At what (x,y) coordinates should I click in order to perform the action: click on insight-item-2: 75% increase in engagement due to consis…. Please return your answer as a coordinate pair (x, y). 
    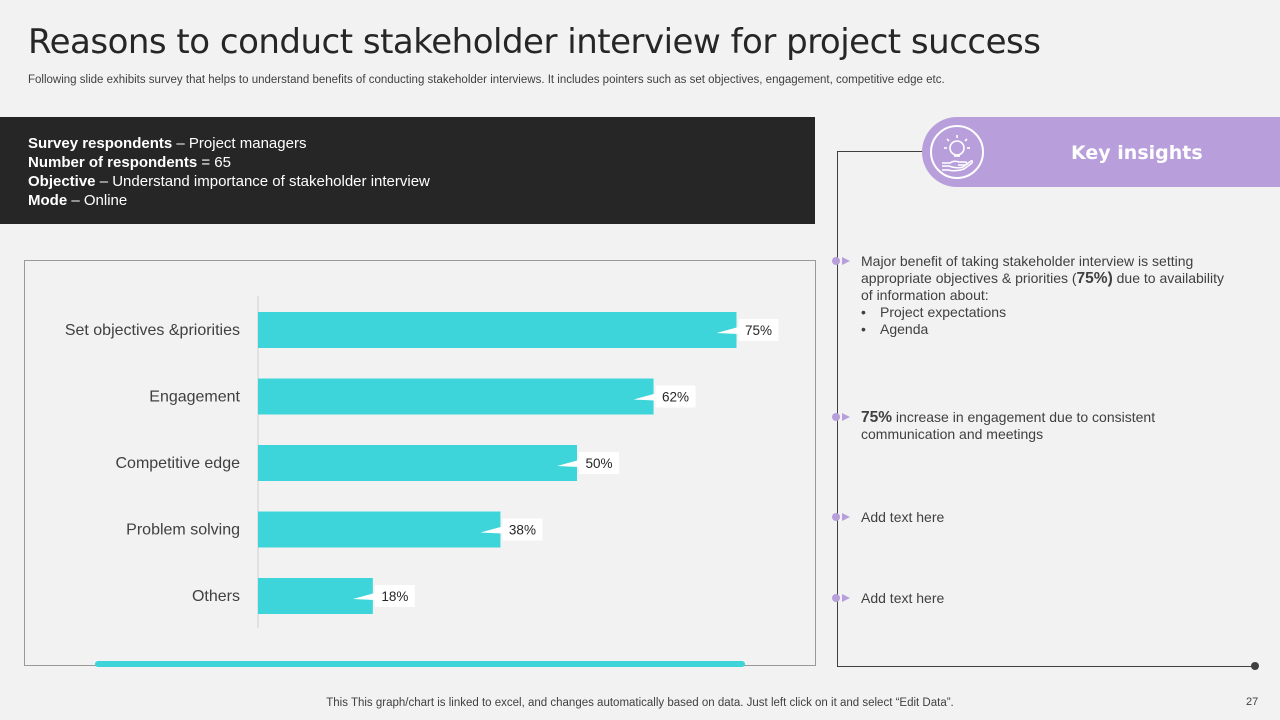
    Looking at the image, I should click on (1043, 426).